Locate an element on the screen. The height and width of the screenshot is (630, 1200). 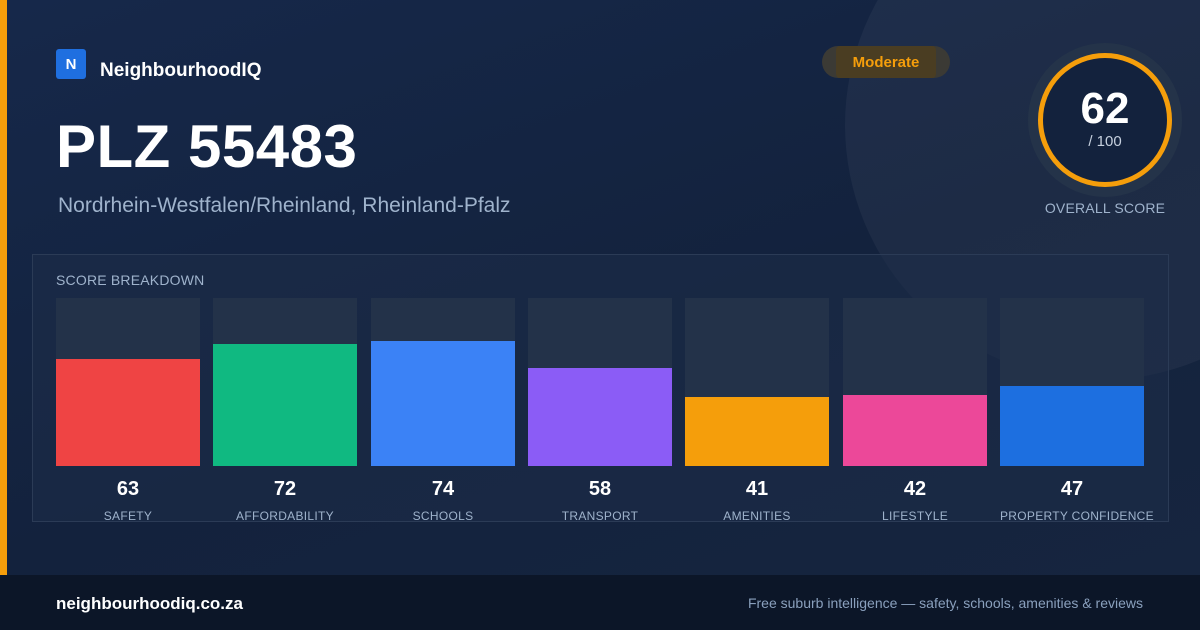
bar-label: LIFESTYLE is located at coordinates (915, 516).